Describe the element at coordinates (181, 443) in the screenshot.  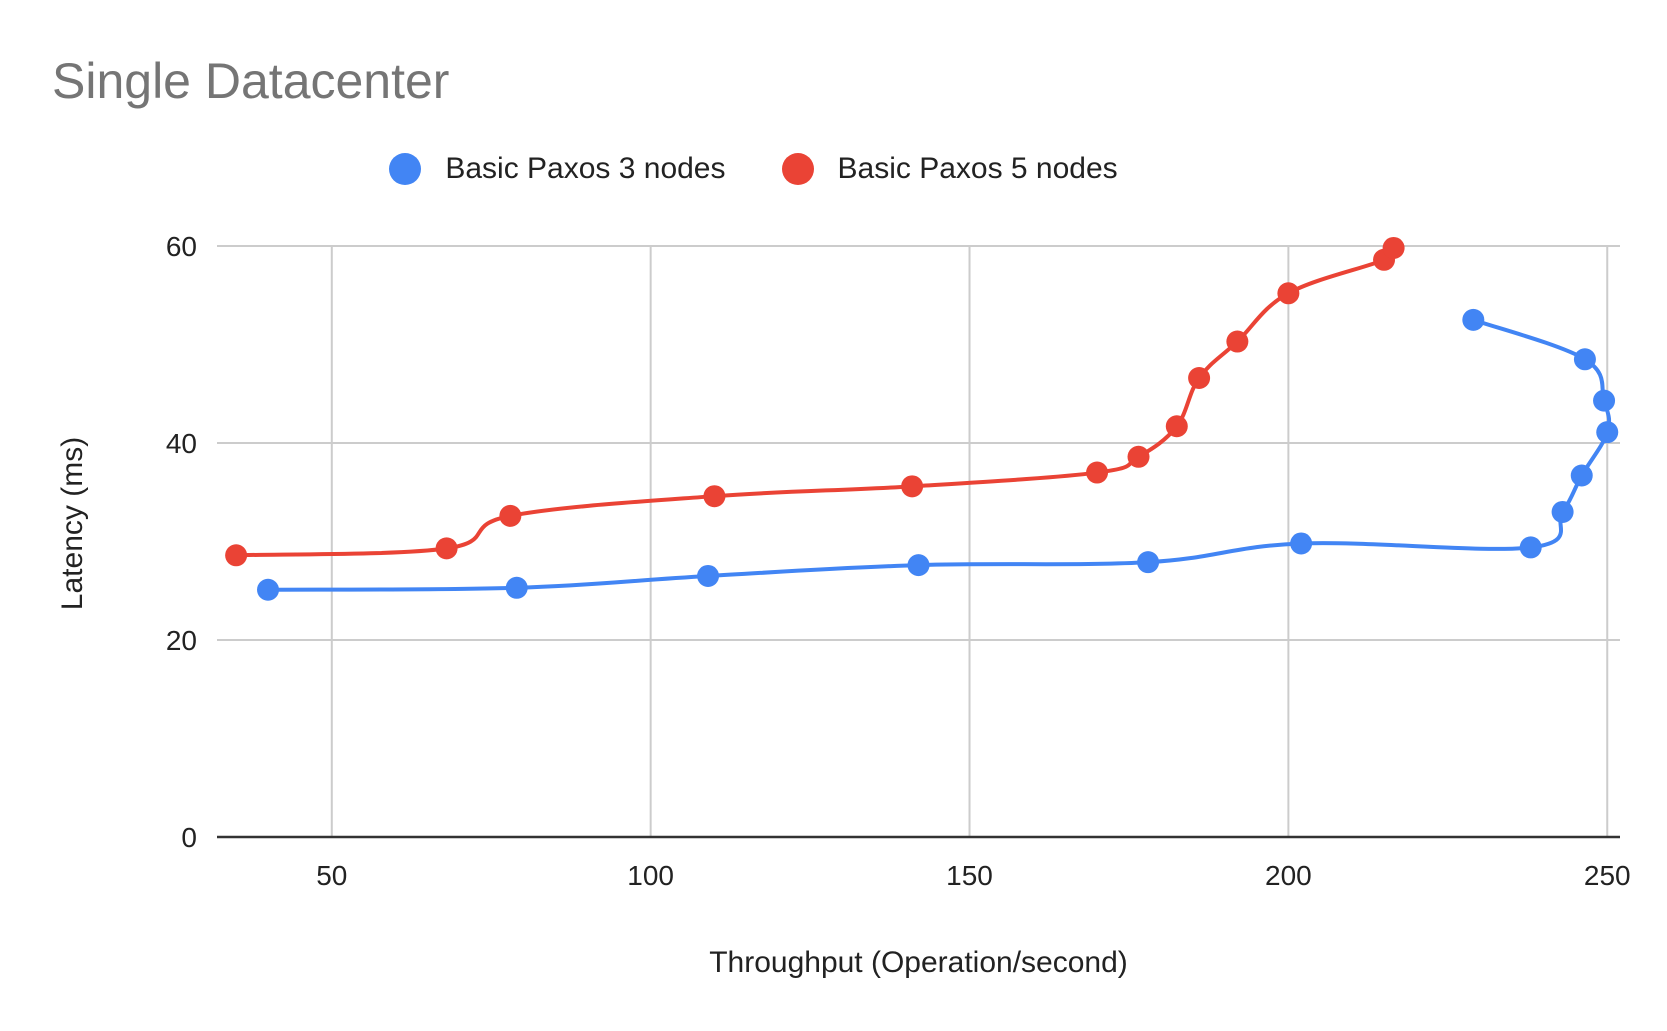
I see `y-tick-label: 40` at that location.